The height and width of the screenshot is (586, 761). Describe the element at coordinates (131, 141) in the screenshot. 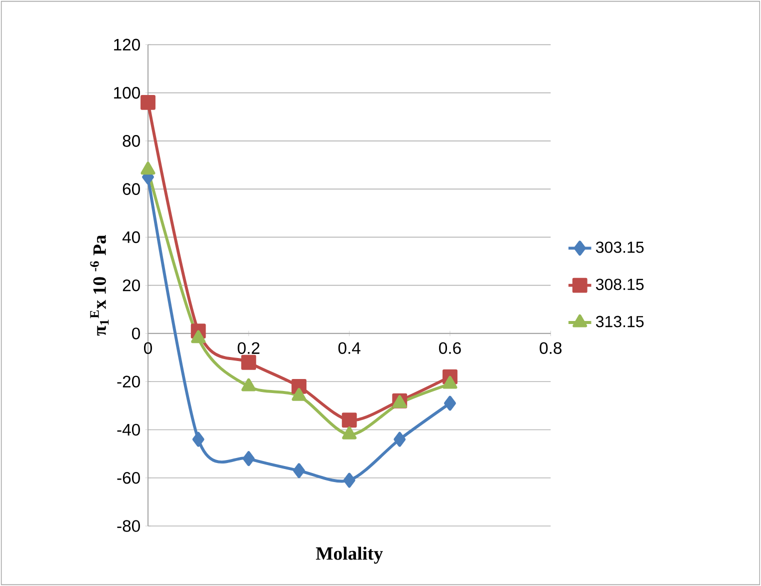

I see `y-tick-label: 80` at that location.